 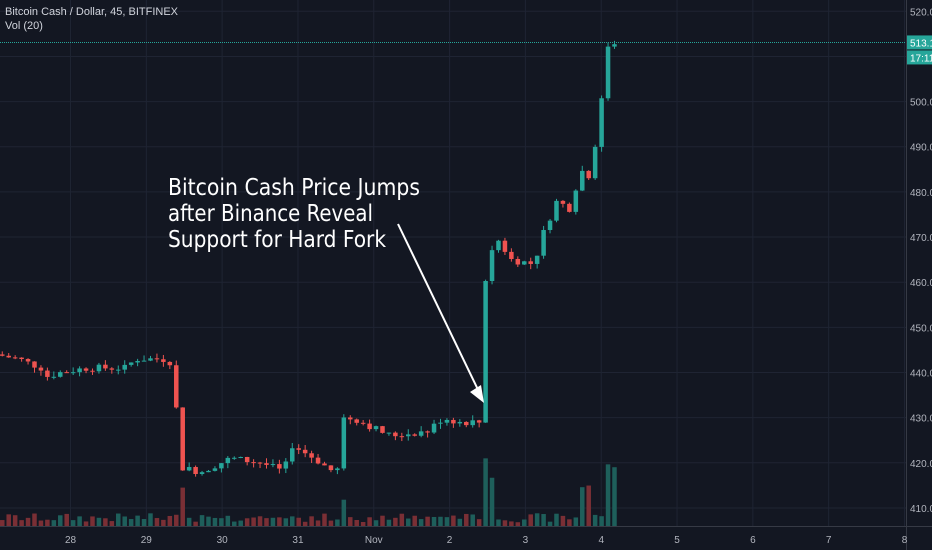 What do you see at coordinates (921, 12) in the screenshot?
I see `price-tick-label: 520.0` at bounding box center [921, 12].